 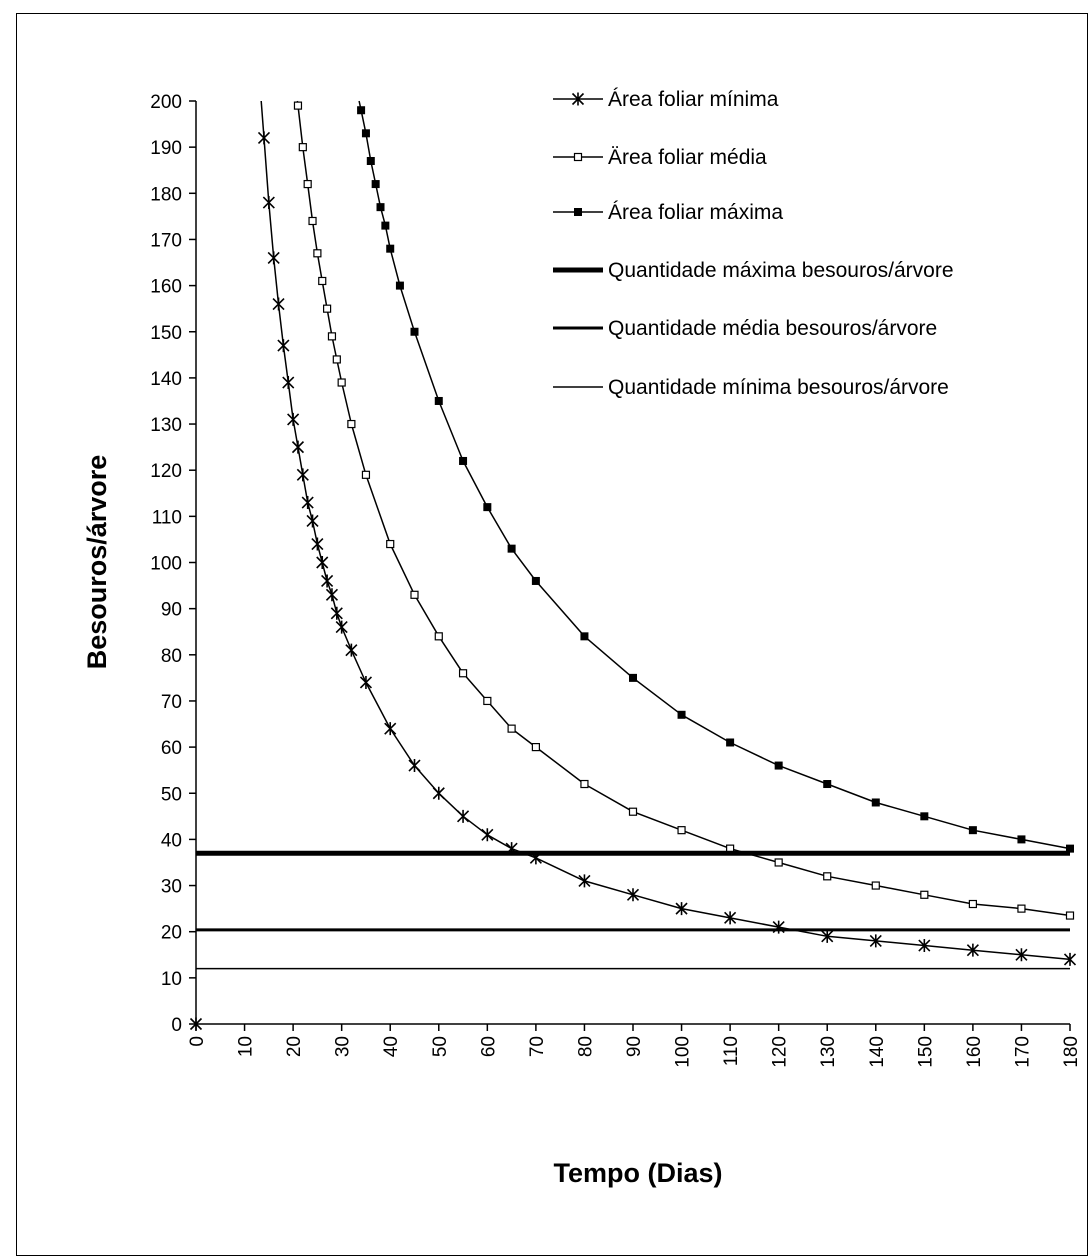 What do you see at coordinates (974, 1052) in the screenshot?
I see `x-tick-label: 160` at bounding box center [974, 1052].